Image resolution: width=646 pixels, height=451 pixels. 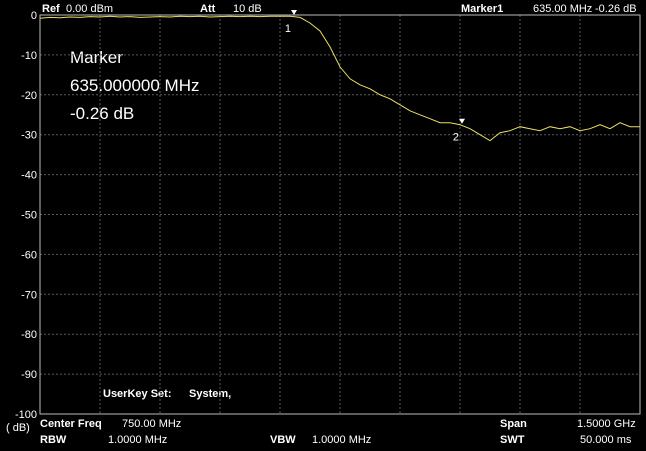 I want to click on center-label: Center Freq, so click(x=71, y=424).